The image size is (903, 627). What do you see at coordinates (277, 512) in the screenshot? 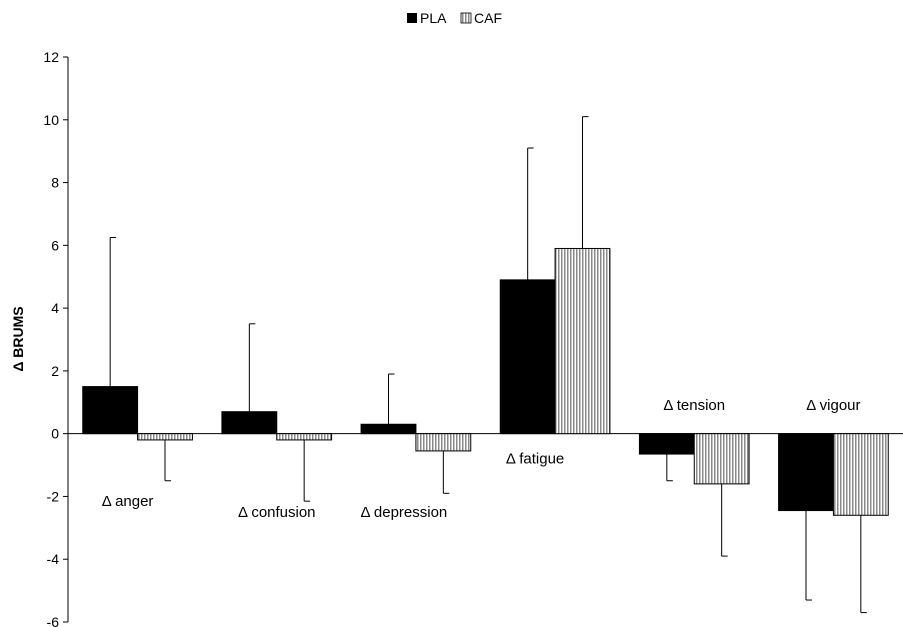
I see `category-label: Δ confusion` at bounding box center [277, 512].